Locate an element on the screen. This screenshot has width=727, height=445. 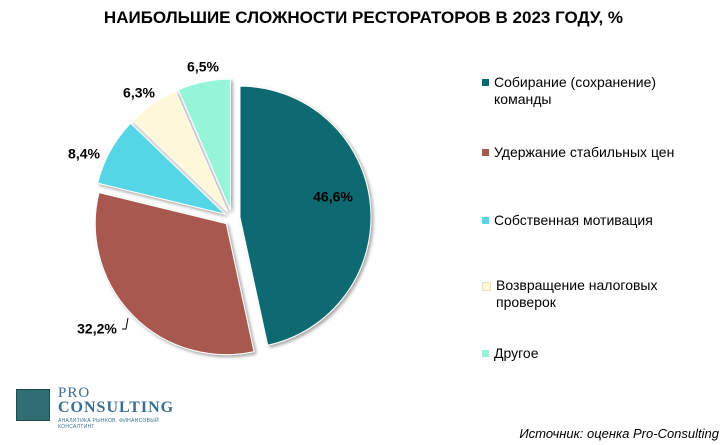
source-note: Источник: оценка Pro-Consulting is located at coordinates (619, 433).